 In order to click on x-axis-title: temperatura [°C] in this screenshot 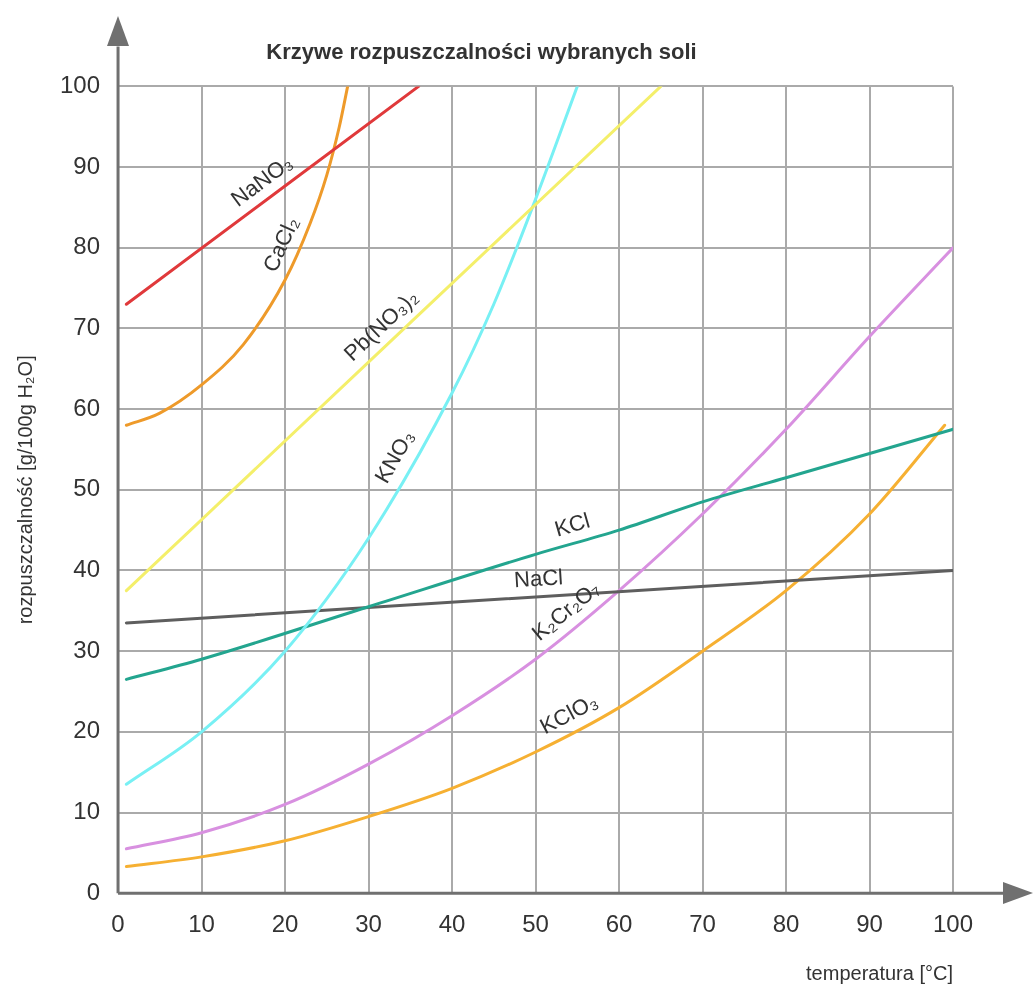, I will do `click(879, 972)`.